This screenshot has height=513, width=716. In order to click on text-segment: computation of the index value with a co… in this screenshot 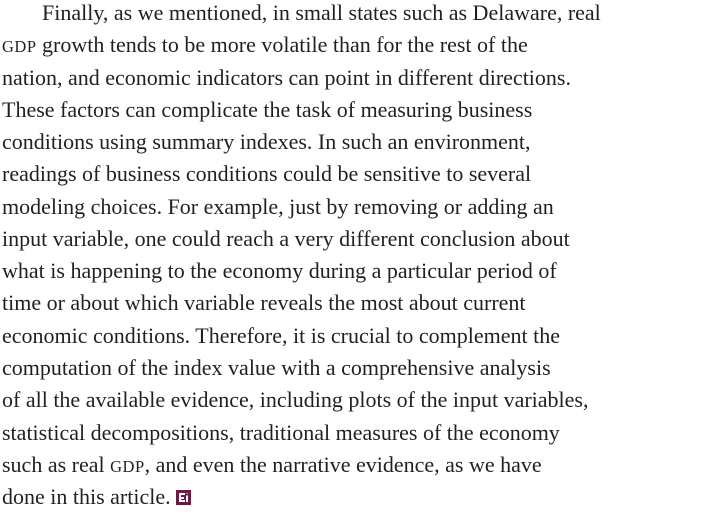, I will do `click(276, 367)`.